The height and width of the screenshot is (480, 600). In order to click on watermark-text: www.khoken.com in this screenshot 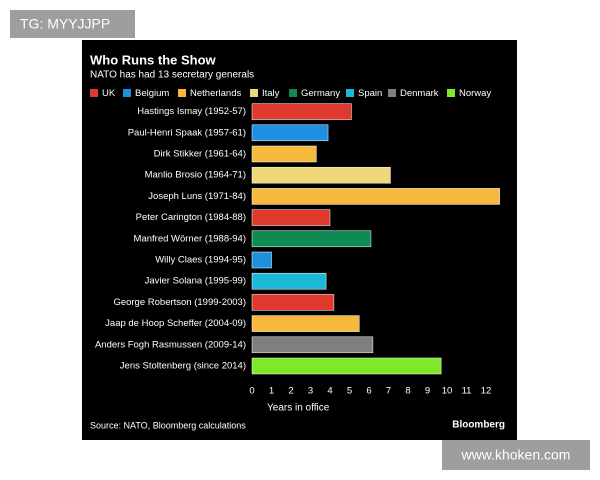, I will do `click(516, 455)`.